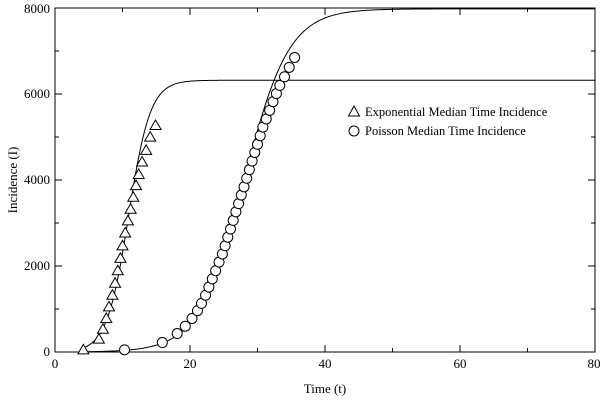 The height and width of the screenshot is (403, 602). Describe the element at coordinates (460, 363) in the screenshot. I see `x-tick-label: 60` at that location.